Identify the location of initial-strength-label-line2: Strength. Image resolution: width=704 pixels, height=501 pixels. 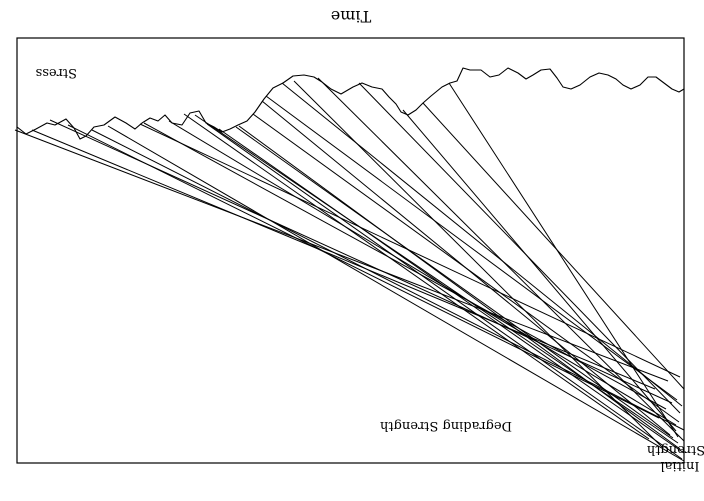
(675, 449).